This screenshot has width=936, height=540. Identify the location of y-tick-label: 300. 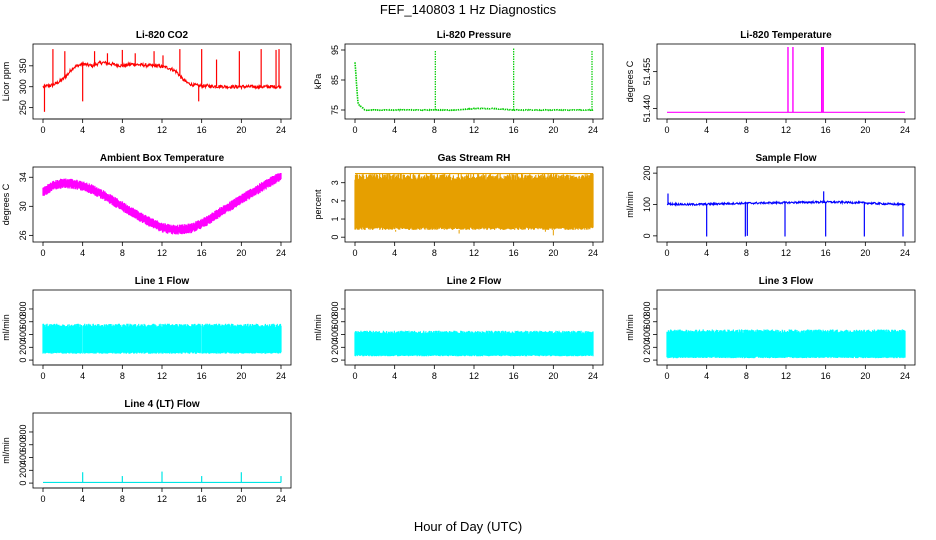
(23, 86).